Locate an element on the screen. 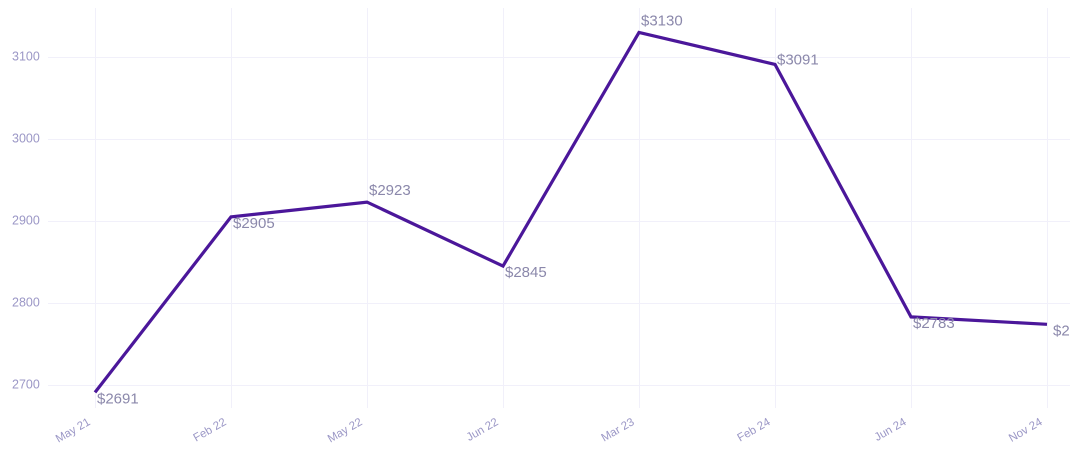 This screenshot has width=1070, height=465. data-label-may-21: $2691 is located at coordinates (118, 398).